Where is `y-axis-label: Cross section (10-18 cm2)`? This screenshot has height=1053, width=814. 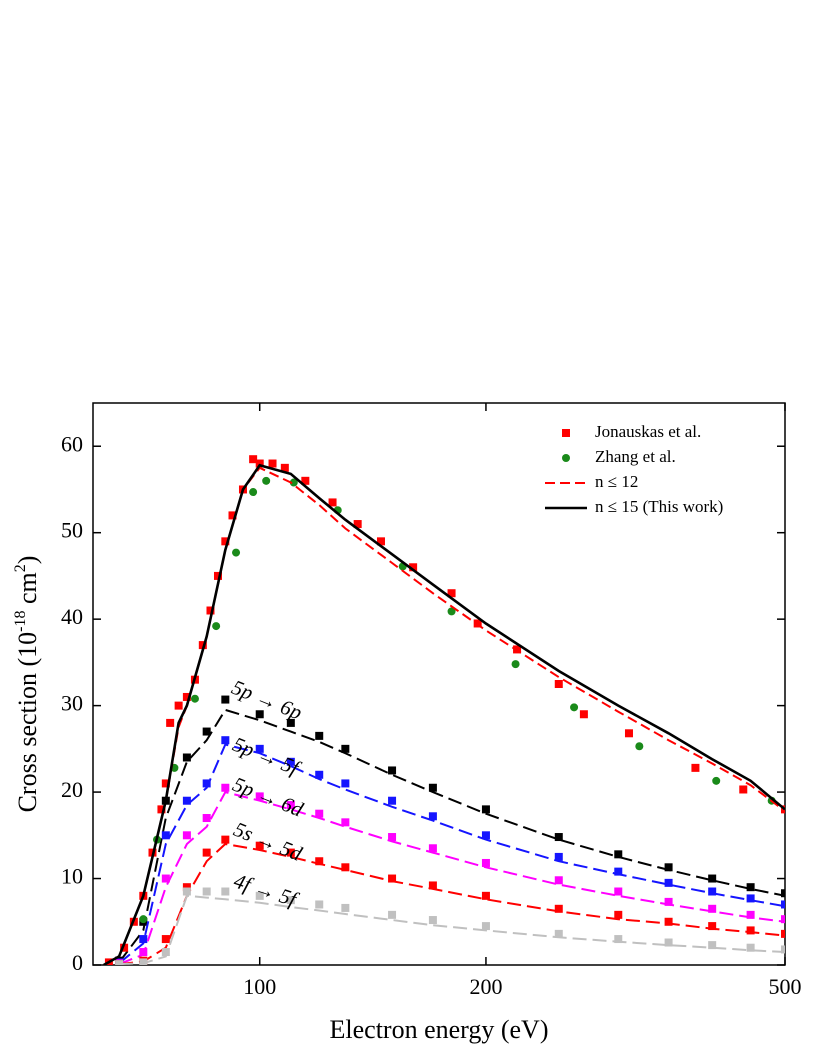 y-axis-label: Cross section (10-18 cm2) is located at coordinates (27, 684).